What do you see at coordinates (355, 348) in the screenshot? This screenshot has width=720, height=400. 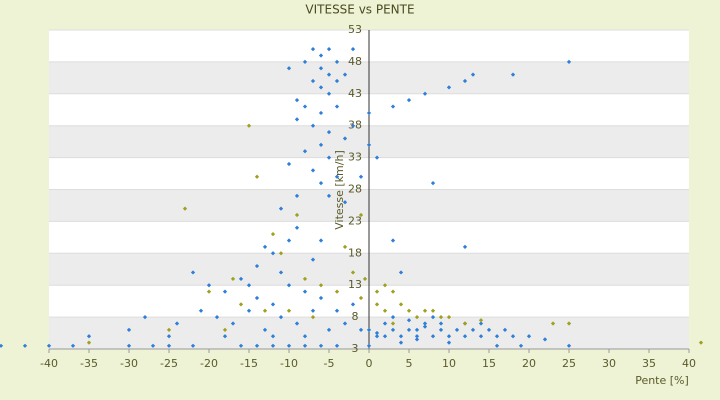 I see `y-tick-label: 3` at bounding box center [355, 348].